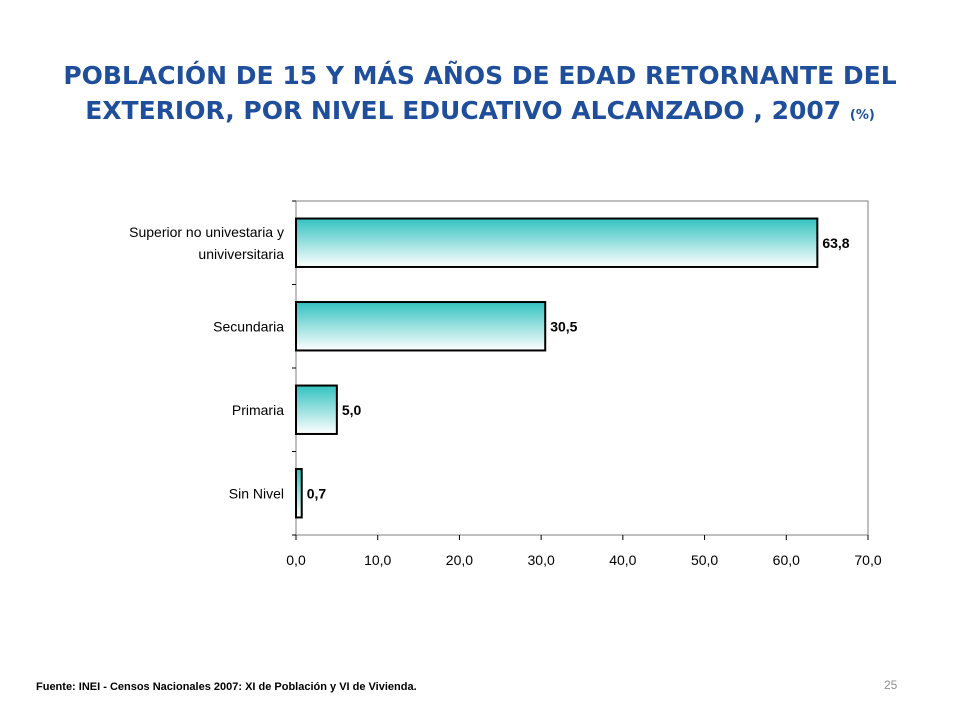 Image resolution: width=960 pixels, height=720 pixels. What do you see at coordinates (862, 115) in the screenshot?
I see `chart-title-unit: (%)` at bounding box center [862, 115].